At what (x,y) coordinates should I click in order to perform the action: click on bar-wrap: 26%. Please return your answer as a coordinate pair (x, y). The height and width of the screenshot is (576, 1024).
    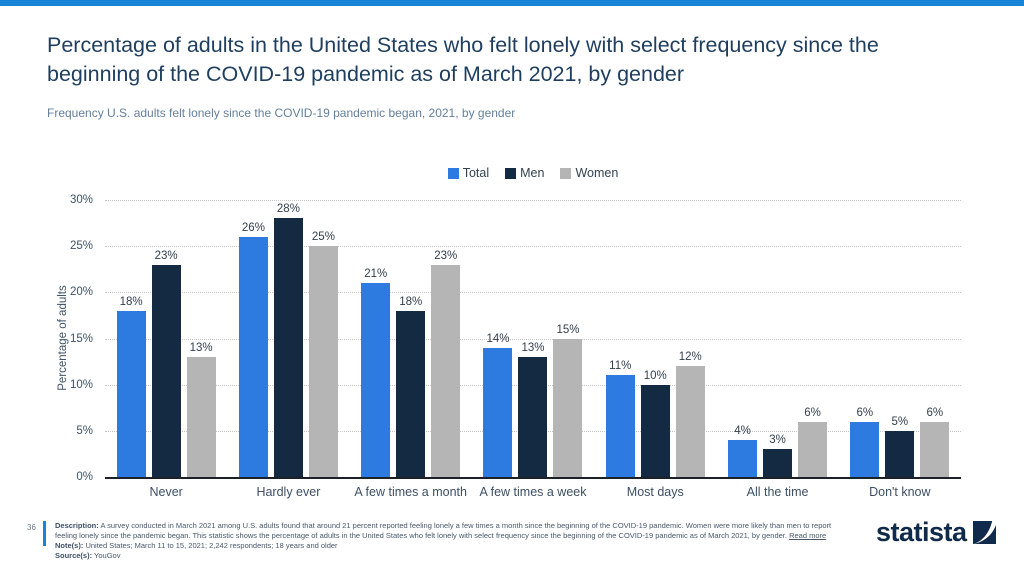
    Looking at the image, I should click on (253, 349).